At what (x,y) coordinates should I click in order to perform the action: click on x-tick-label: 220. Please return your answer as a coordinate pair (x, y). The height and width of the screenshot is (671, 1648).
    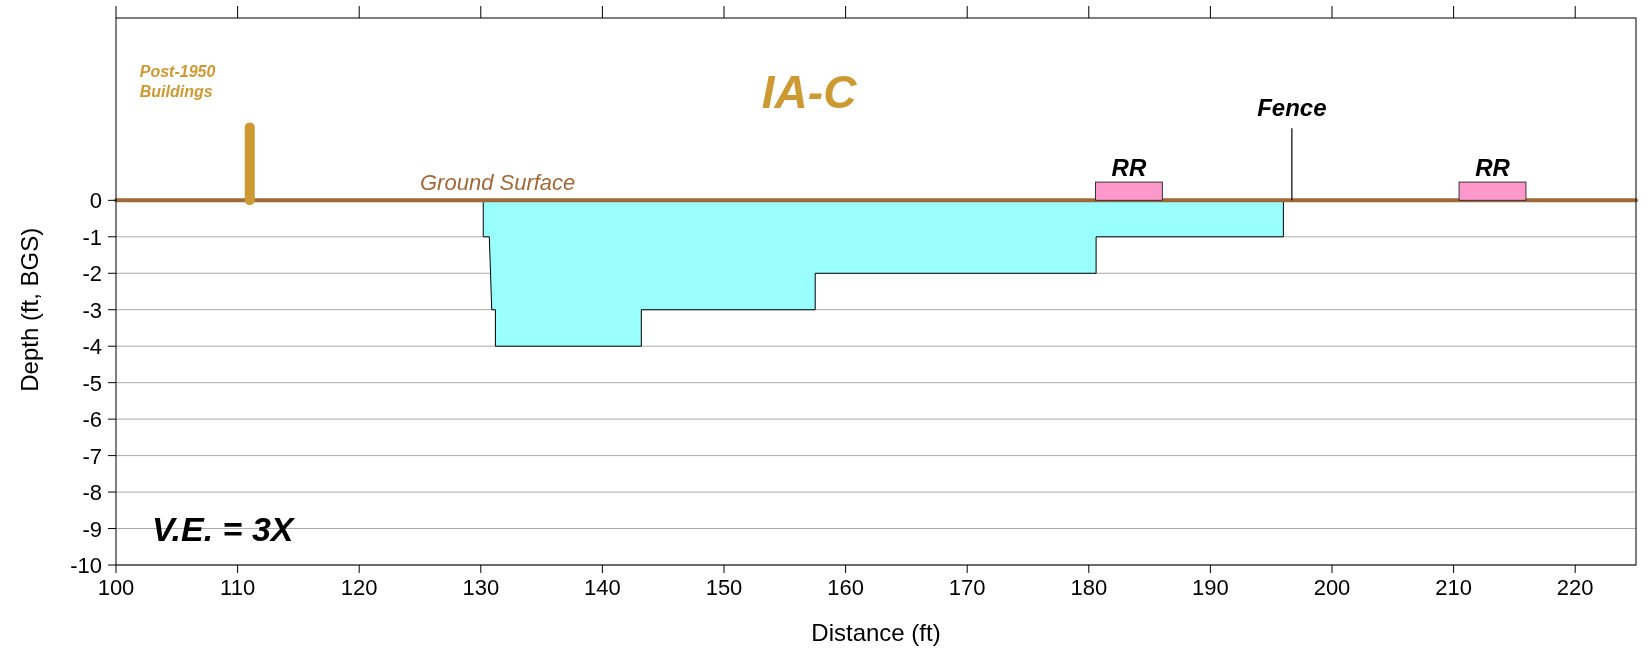
    Looking at the image, I should click on (1575, 587).